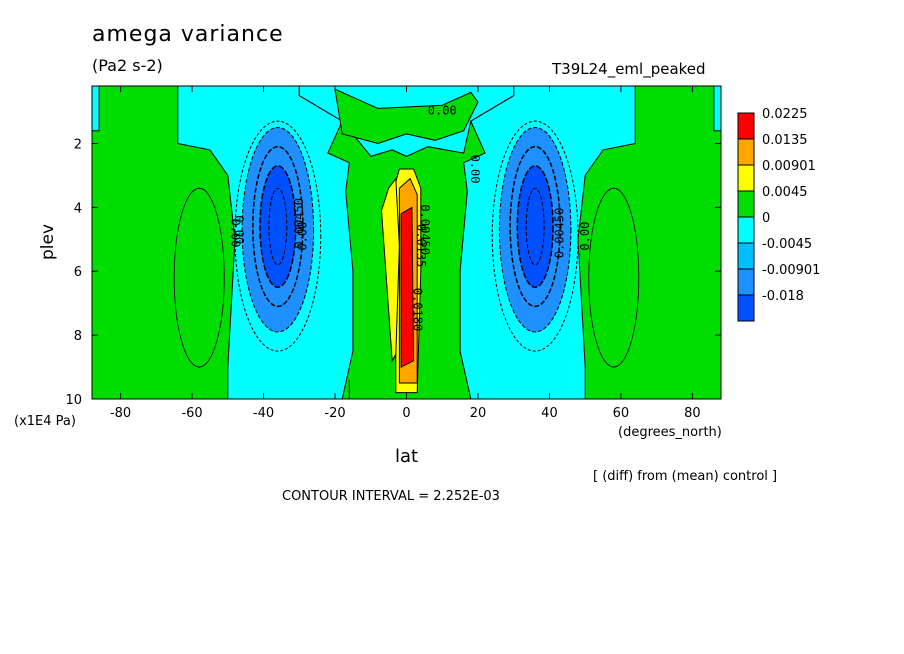 This screenshot has width=904, height=654. Describe the element at coordinates (785, 140) in the screenshot. I see `legend-label: 0.0135` at that location.